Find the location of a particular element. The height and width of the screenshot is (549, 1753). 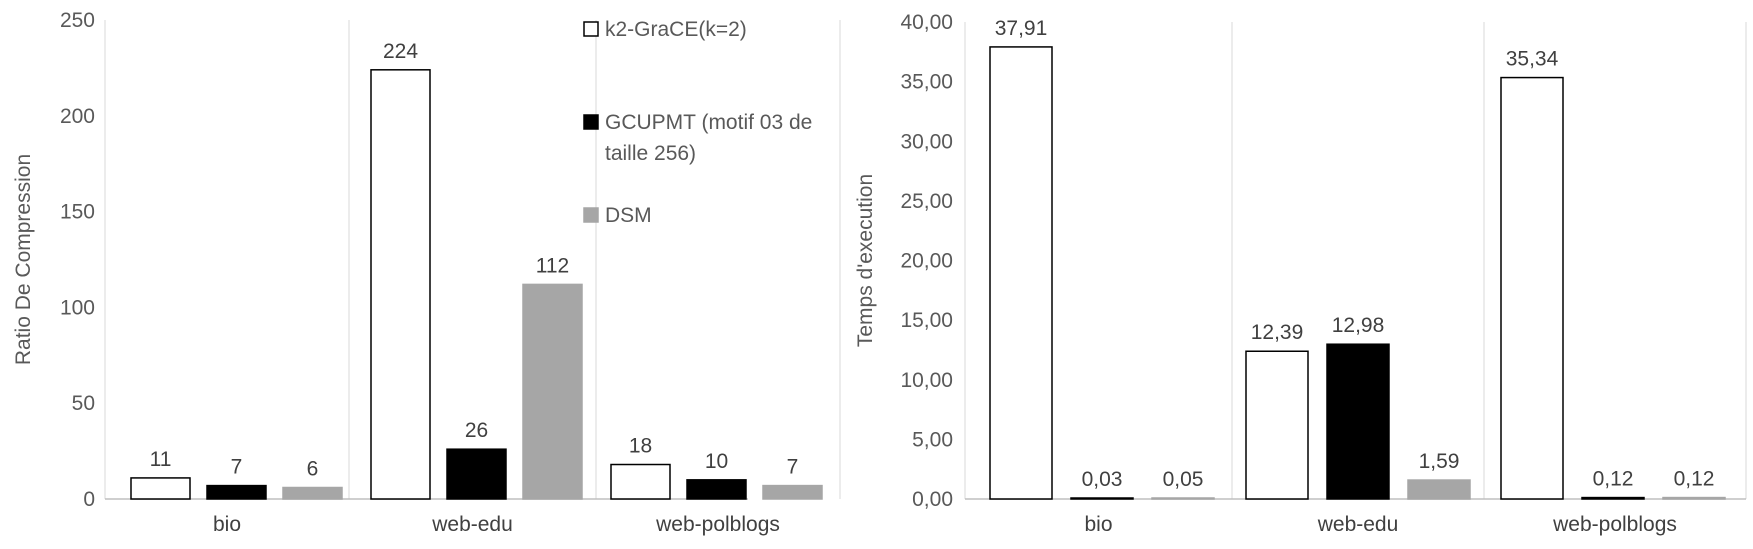

ratio-y-tick-label: 200 is located at coordinates (77, 116).